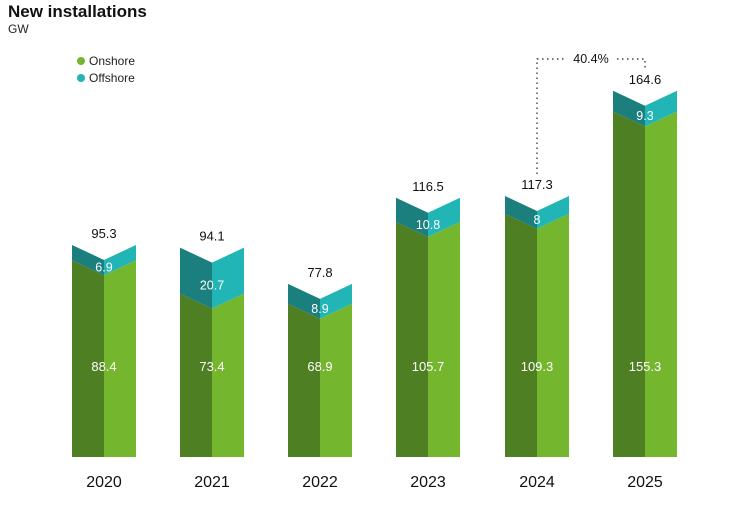 Image resolution: width=735 pixels, height=510 pixels. What do you see at coordinates (336, 301) in the screenshot?
I see `bar-2022-offshore-right` at bounding box center [336, 301].